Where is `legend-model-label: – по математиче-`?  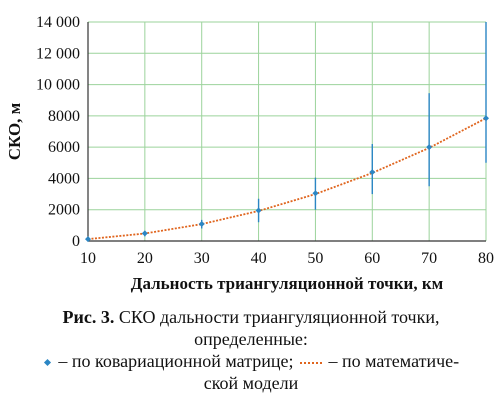
legend-model-label: – по математиче- is located at coordinates (392, 361).